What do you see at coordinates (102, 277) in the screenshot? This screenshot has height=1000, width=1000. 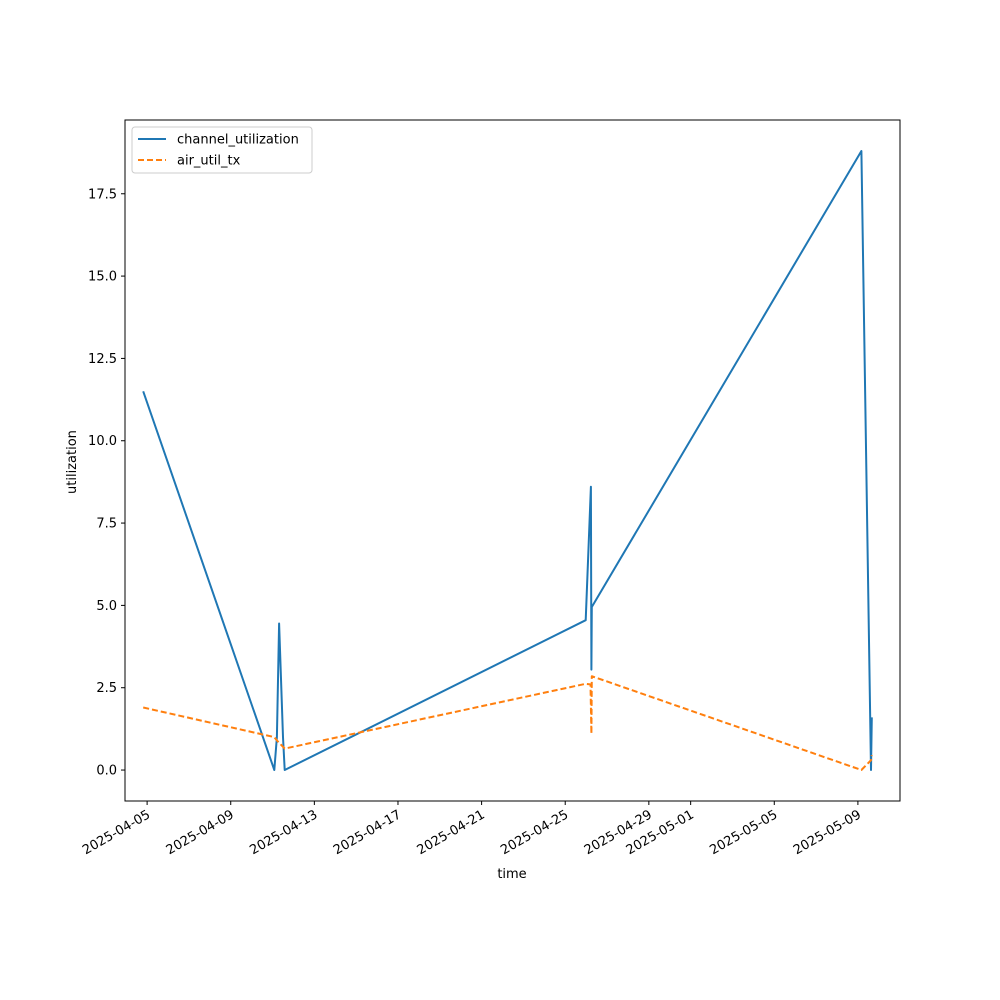 I see `y-tick-label: 15.0` at bounding box center [102, 277].